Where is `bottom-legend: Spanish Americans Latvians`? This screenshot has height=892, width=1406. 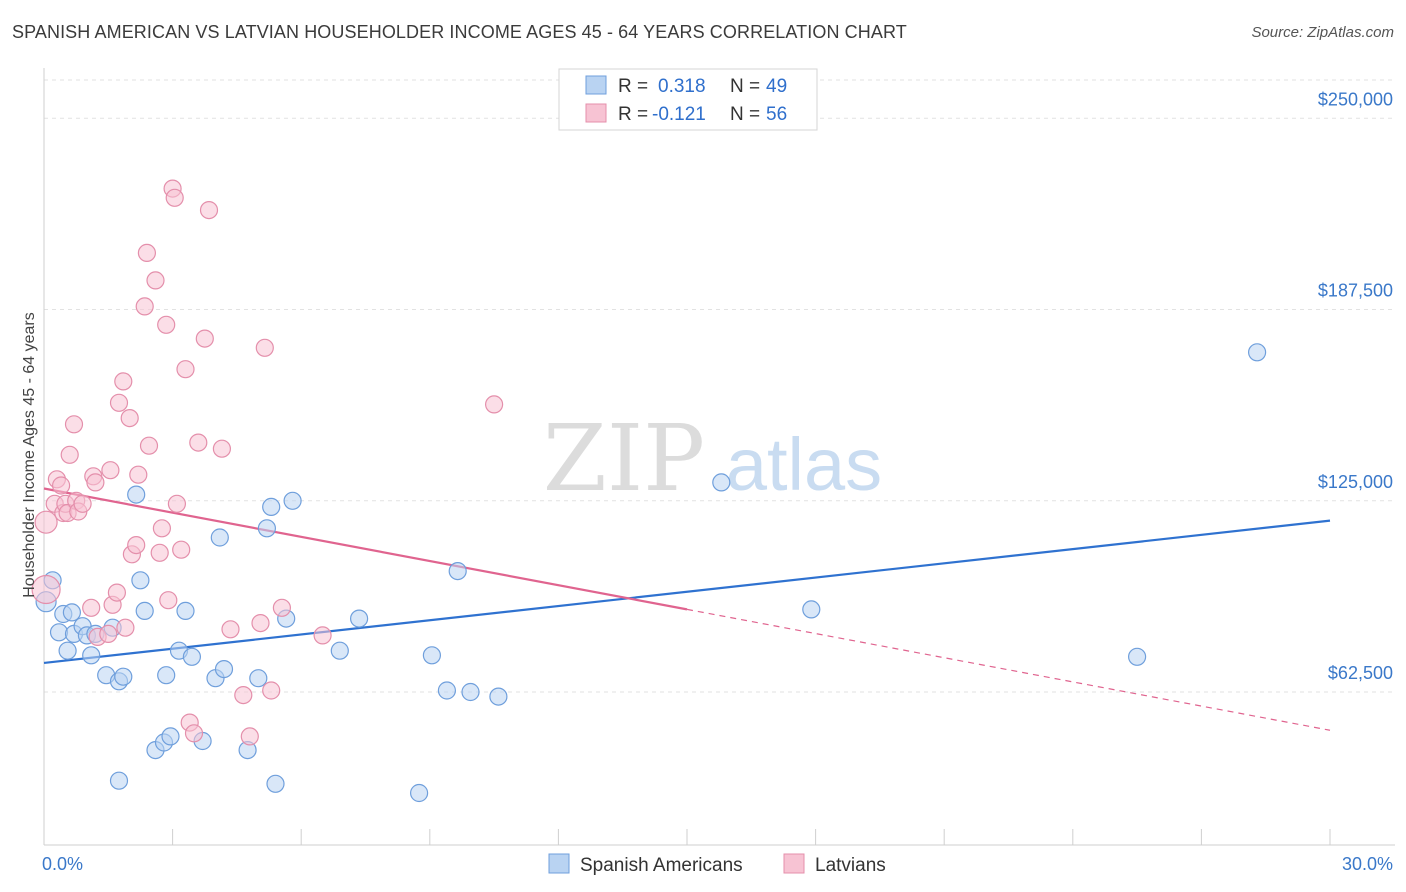
bottom-legend: Spanish Americans Latvians is located at coordinates (717, 864).